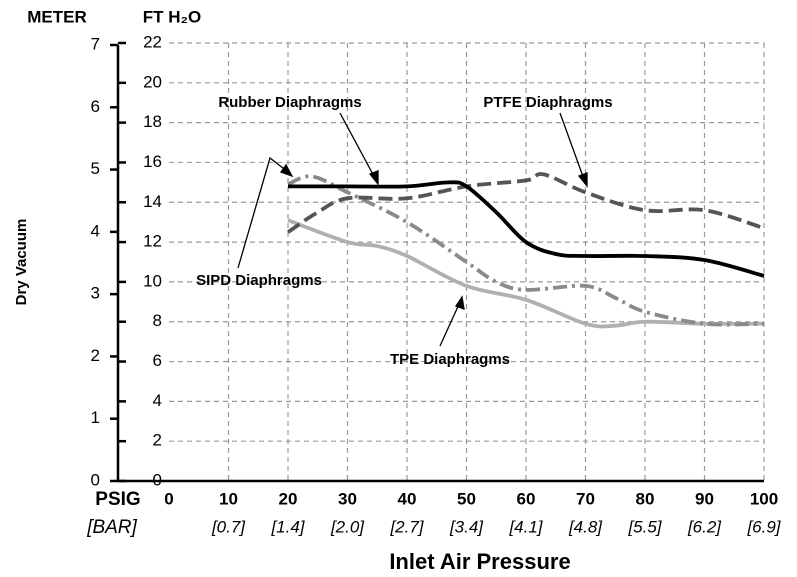 This screenshot has height=577, width=797. Describe the element at coordinates (347, 526) in the screenshot. I see `x2-tick-label: [2.0]` at that location.